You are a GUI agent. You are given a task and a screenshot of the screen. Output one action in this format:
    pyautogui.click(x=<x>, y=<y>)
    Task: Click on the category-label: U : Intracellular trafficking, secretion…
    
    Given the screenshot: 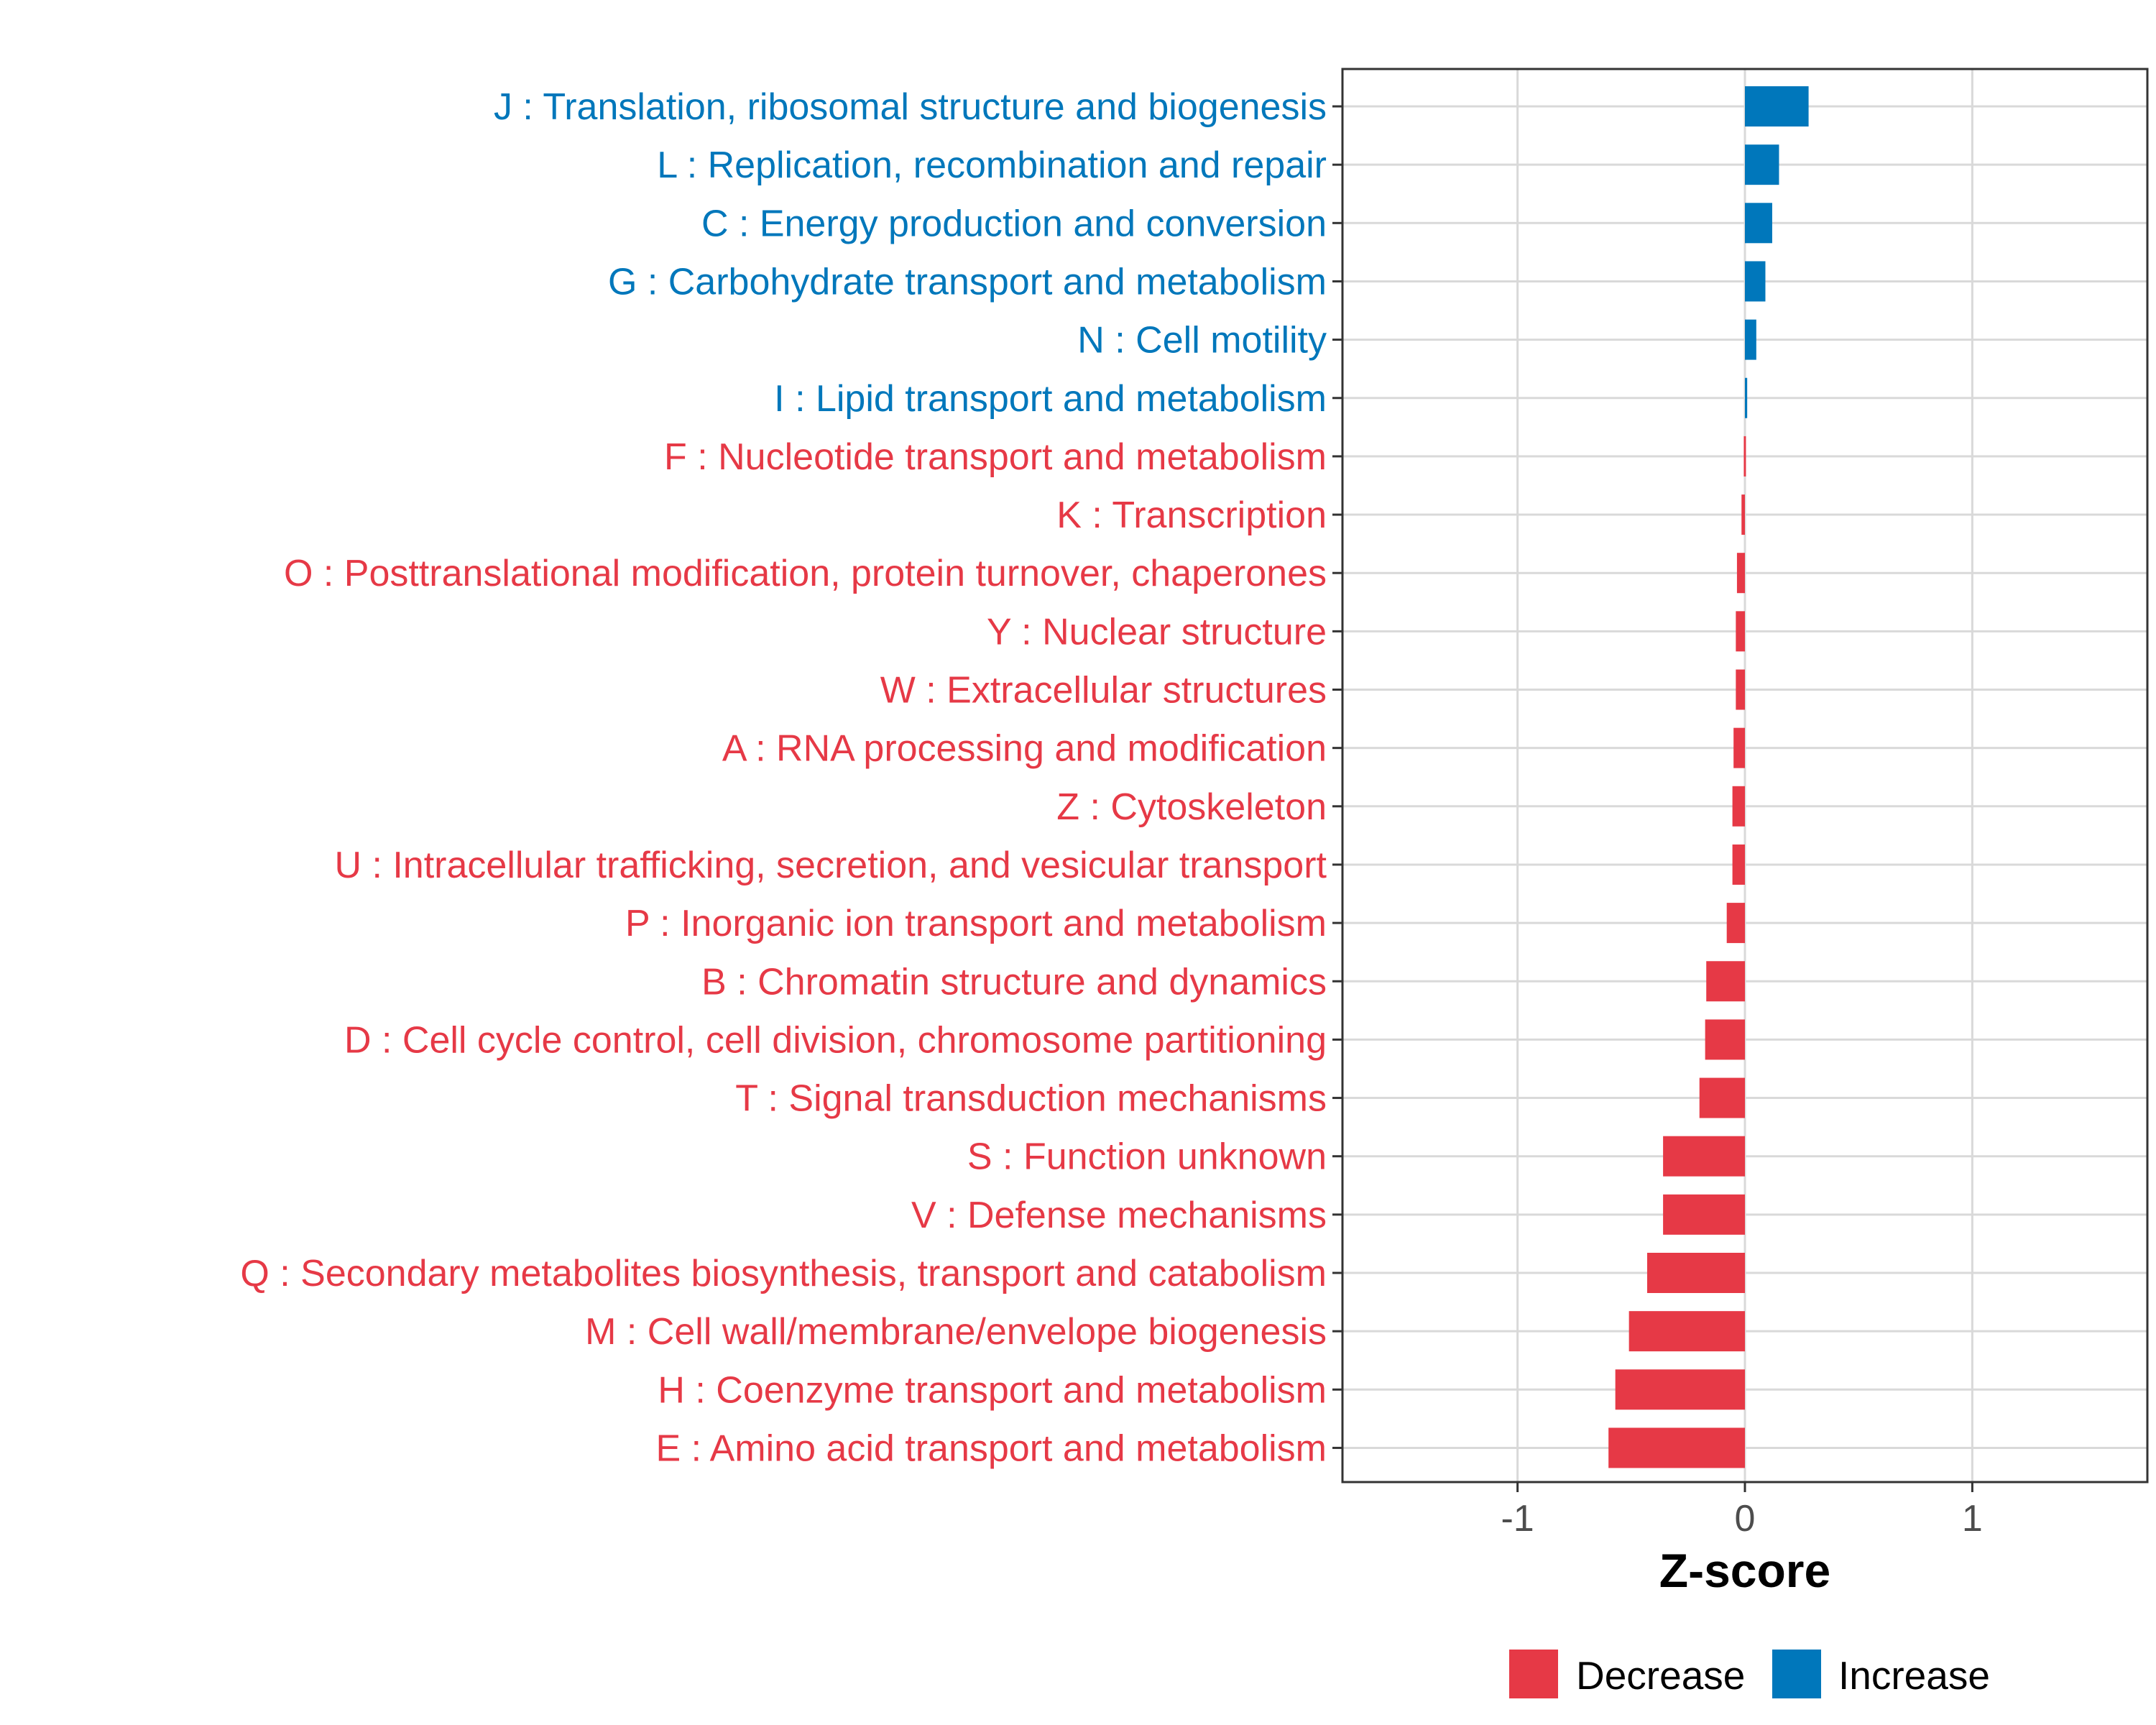 What is the action you would take?
    pyautogui.click(x=831, y=865)
    